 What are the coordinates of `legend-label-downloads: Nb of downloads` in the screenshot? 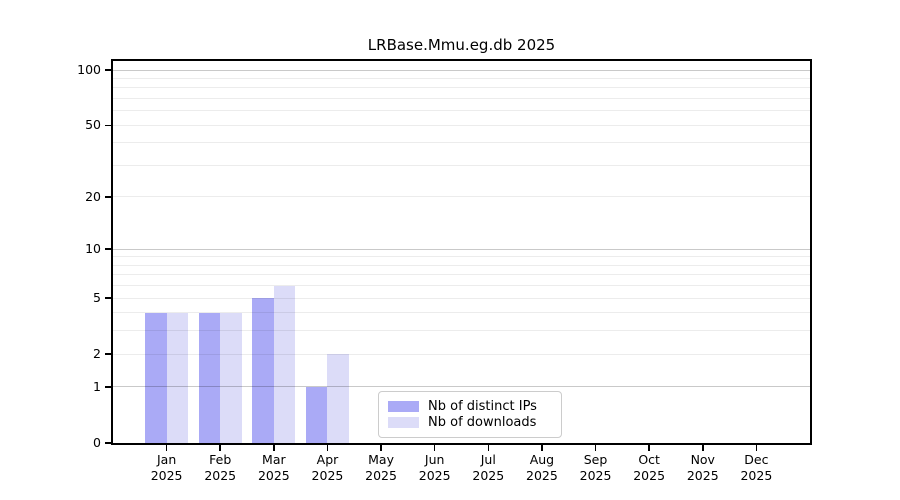 It's located at (482, 422).